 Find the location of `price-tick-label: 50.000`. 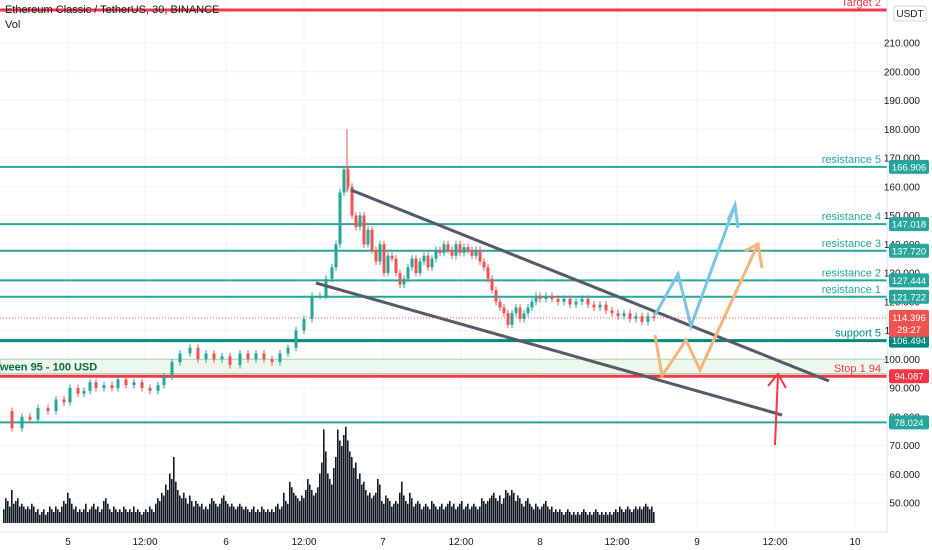

price-tick-label: 50.000 is located at coordinates (904, 504).